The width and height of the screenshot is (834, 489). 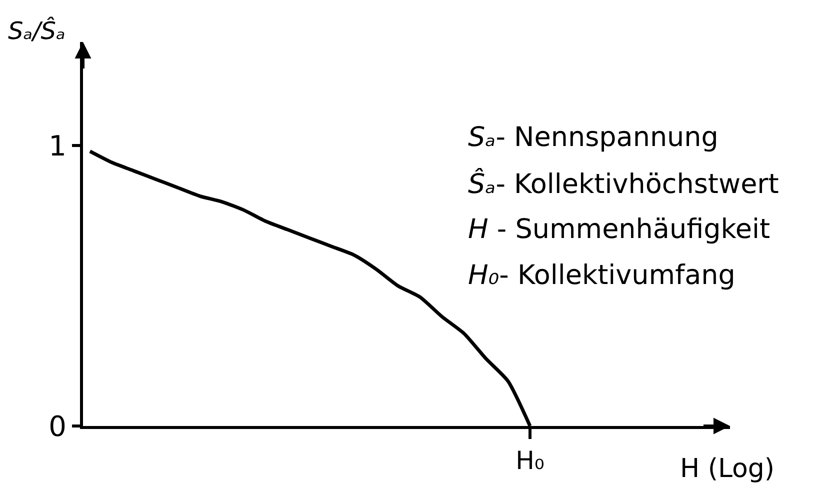 What do you see at coordinates (727, 469) in the screenshot?
I see `text: H (Log)` at bounding box center [727, 469].